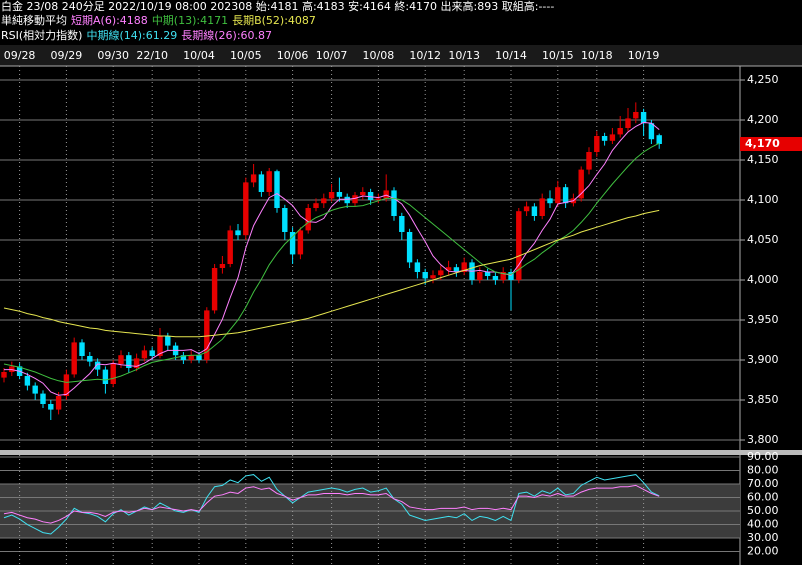 This screenshot has width=802, height=565. I want to click on x-tick-label: 10/13, so click(464, 55).